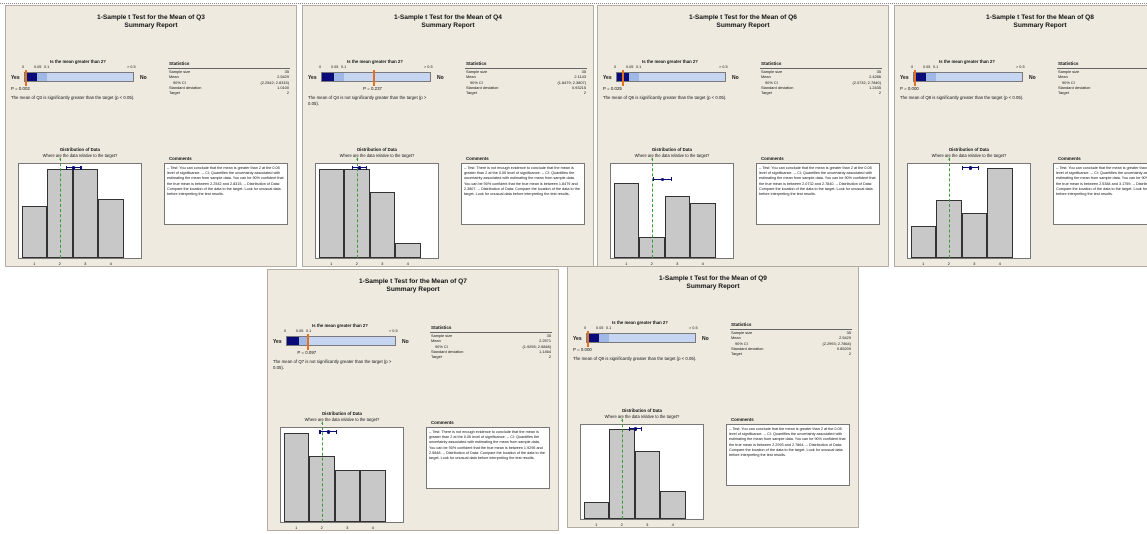 The image size is (1147, 534). Describe the element at coordinates (580, 77) in the screenshot. I see `statistics-value: 2.1143` at that location.